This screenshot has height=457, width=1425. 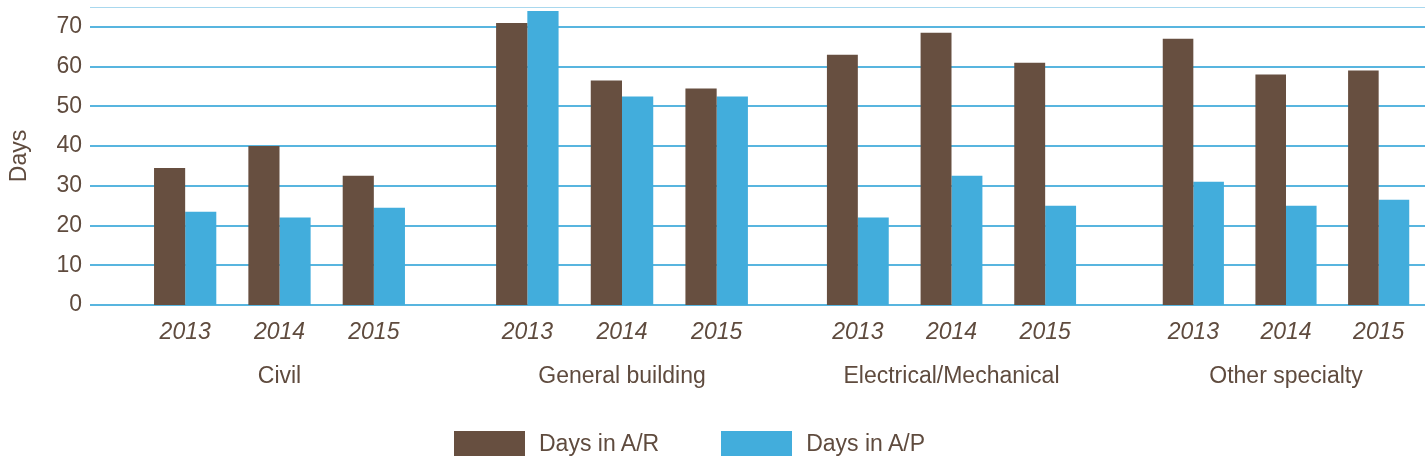 I want to click on legend-label: Days in A/R, so click(x=599, y=443).